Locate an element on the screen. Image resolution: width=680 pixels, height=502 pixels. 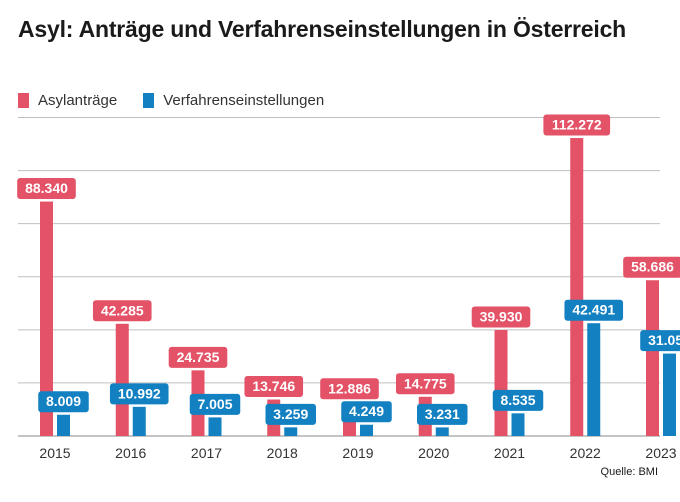
data-label-verfahrenseinstellungen: 8.009 is located at coordinates (63, 401).